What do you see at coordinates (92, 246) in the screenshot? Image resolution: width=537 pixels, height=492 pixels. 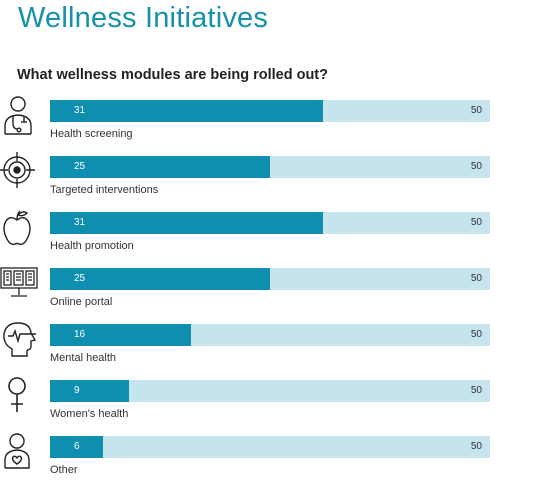 I see `bar-category-label: Health promotion` at bounding box center [92, 246].